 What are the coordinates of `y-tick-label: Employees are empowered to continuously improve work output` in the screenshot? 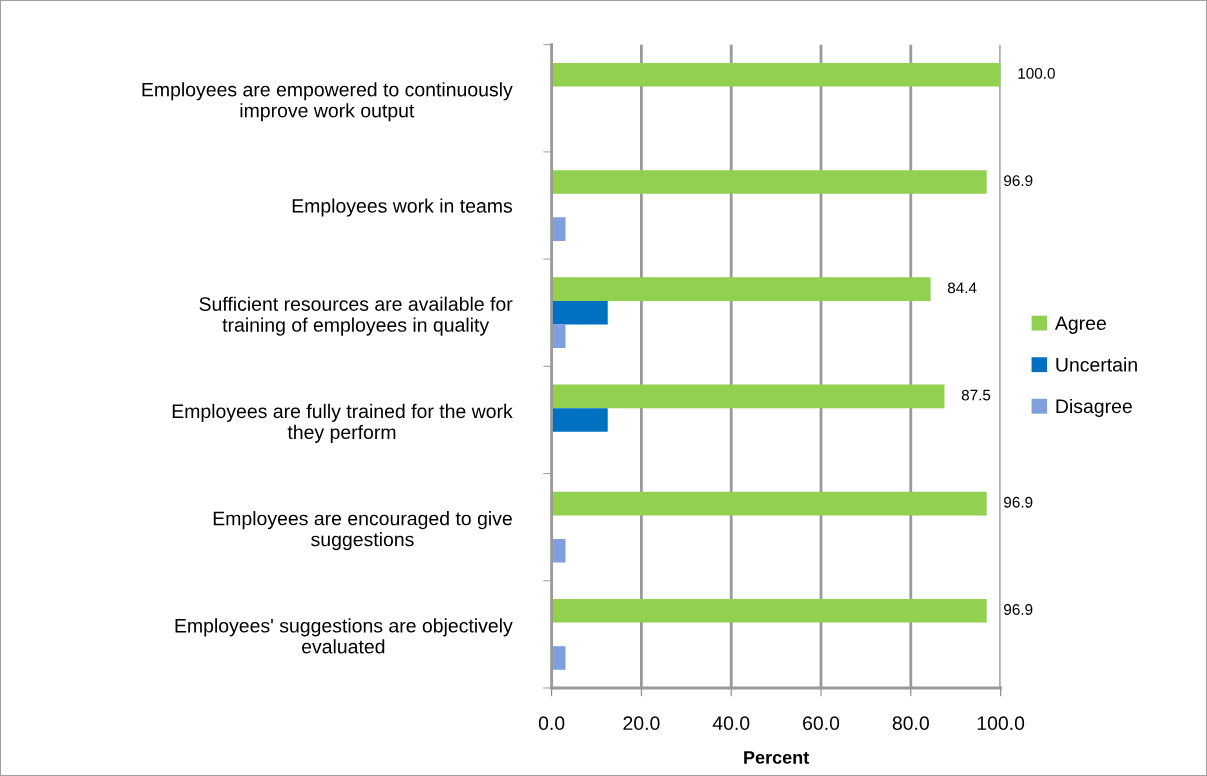 It's located at (327, 102).